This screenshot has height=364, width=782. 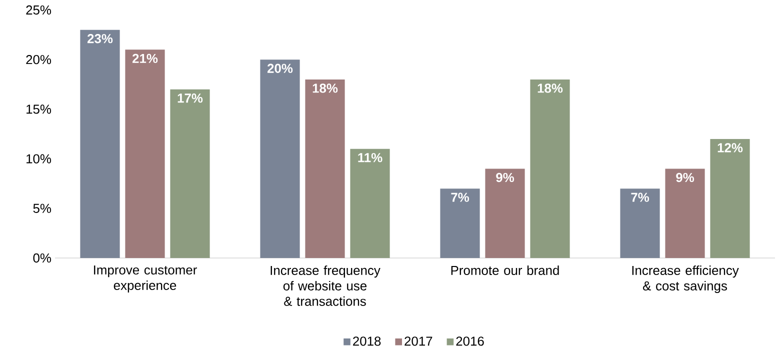 I want to click on data-label: 21%, so click(x=145, y=59).